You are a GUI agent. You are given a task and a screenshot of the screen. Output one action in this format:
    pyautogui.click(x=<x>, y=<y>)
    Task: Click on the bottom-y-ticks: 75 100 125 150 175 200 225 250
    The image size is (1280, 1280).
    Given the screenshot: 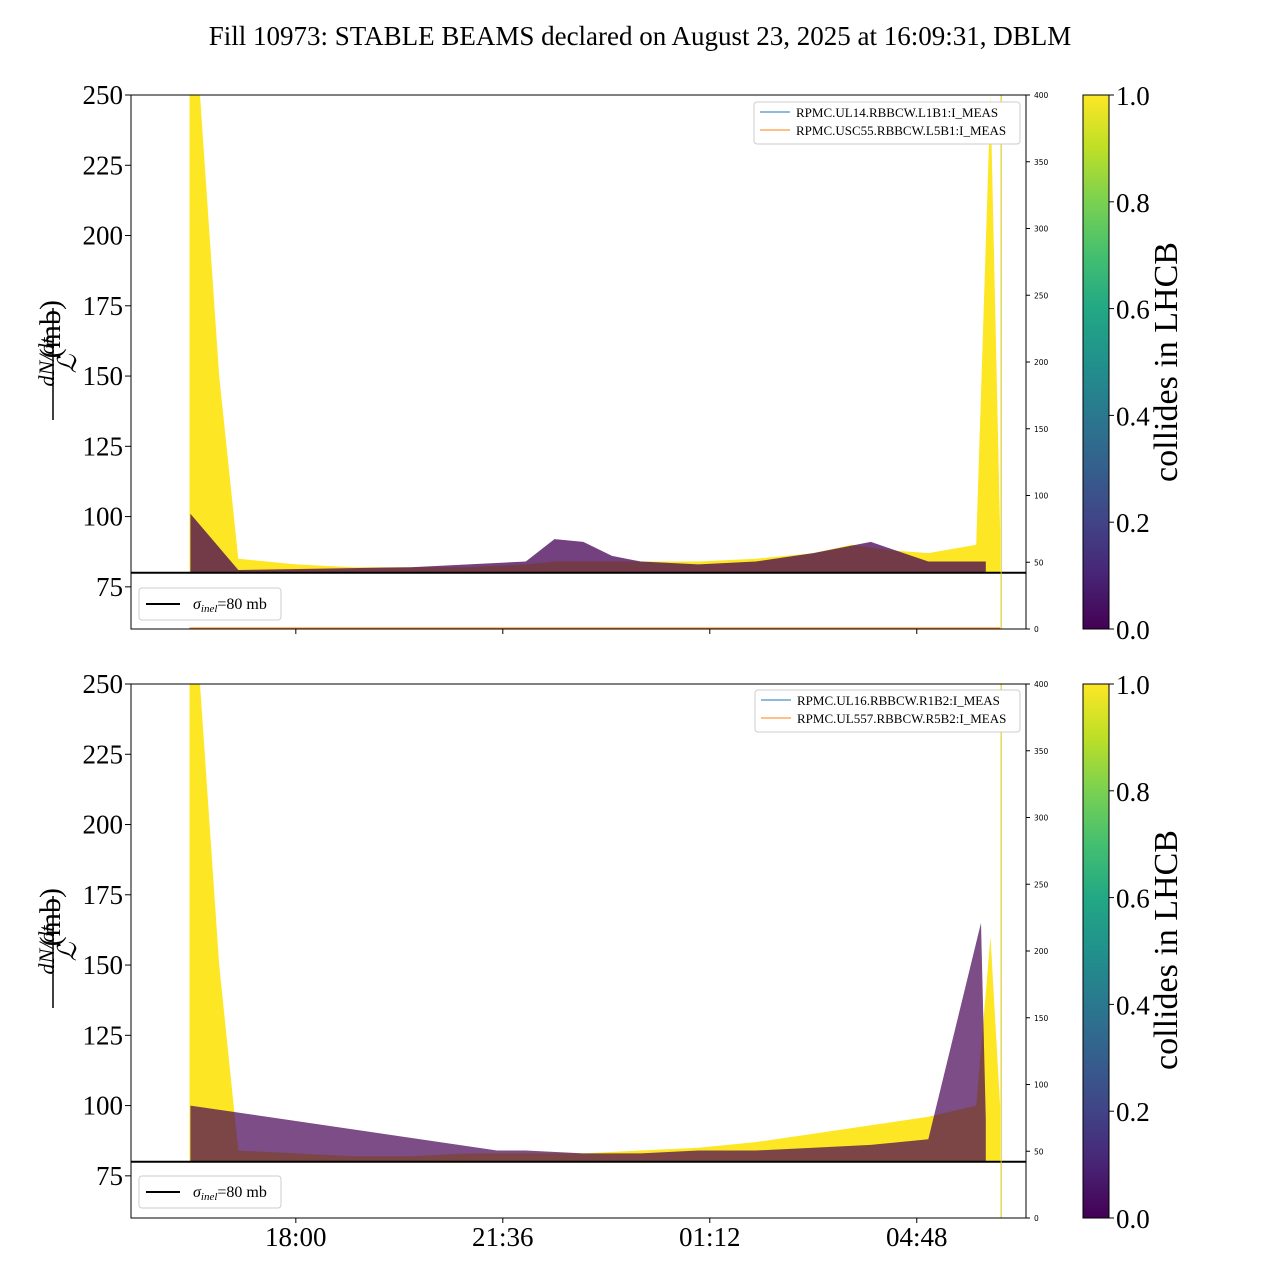 What is the action you would take?
    pyautogui.click(x=107, y=930)
    